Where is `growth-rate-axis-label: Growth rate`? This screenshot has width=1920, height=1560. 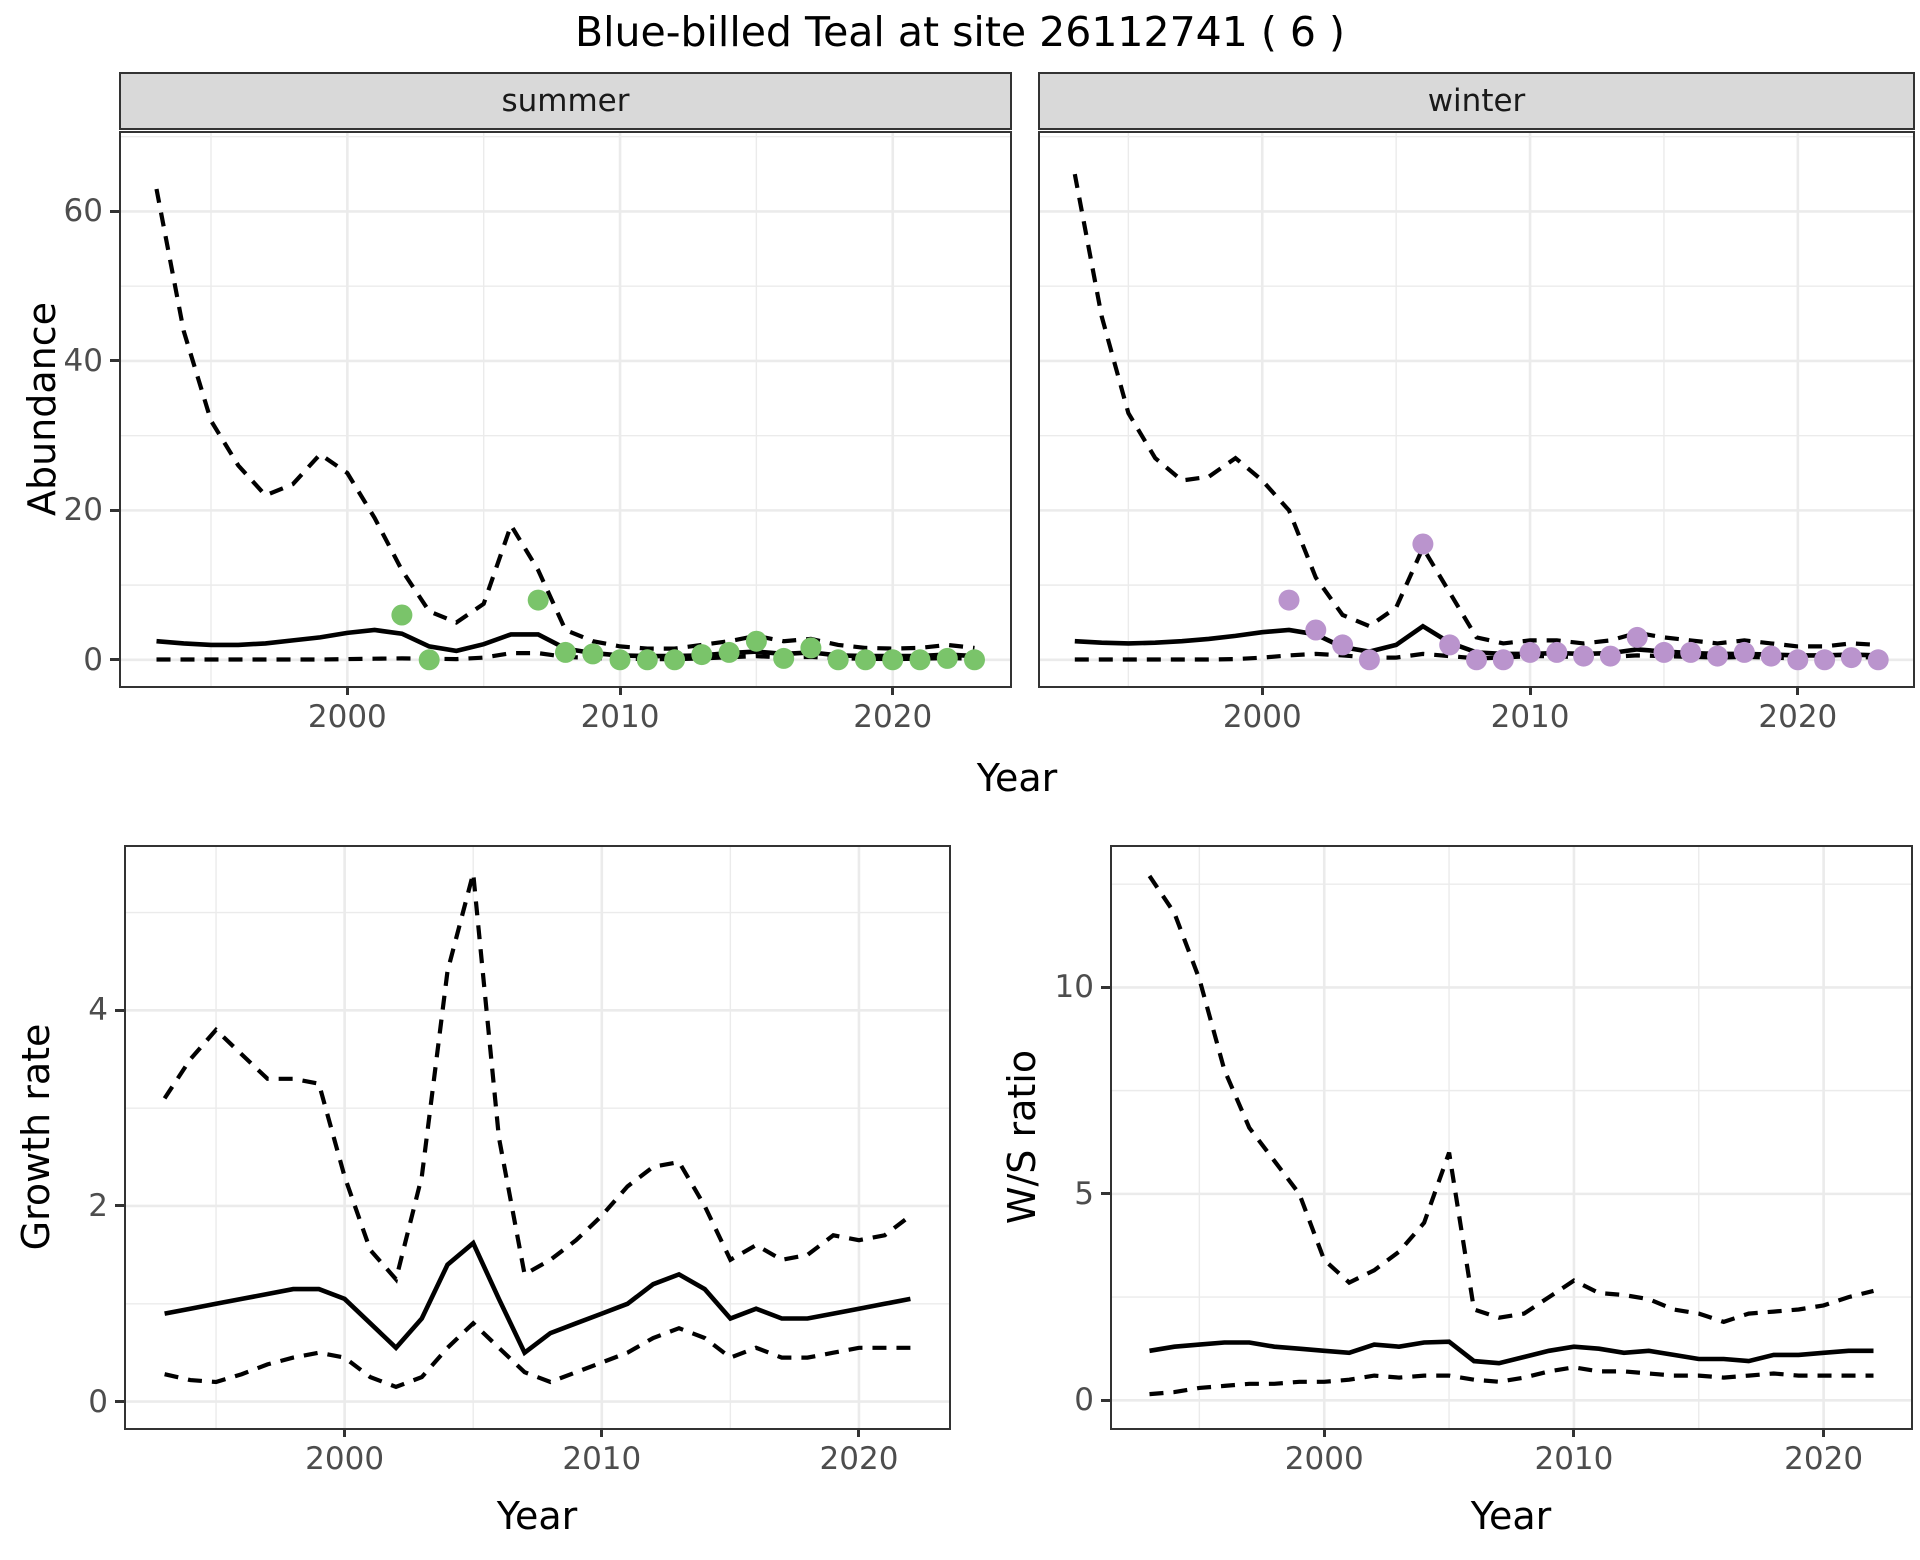 growth-rate-axis-label: Growth rate is located at coordinates (36, 1137).